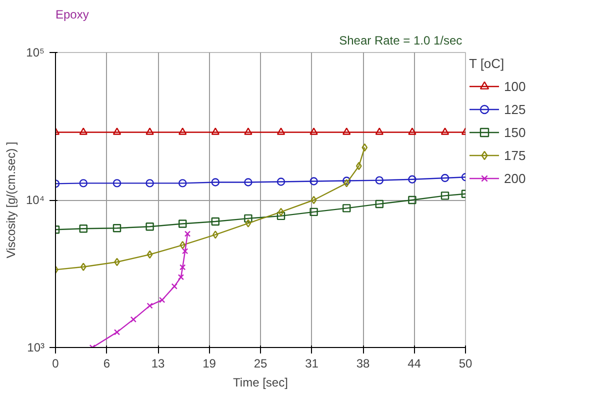  Describe the element at coordinates (515, 109) in the screenshot. I see `legend-label: 125` at that location.